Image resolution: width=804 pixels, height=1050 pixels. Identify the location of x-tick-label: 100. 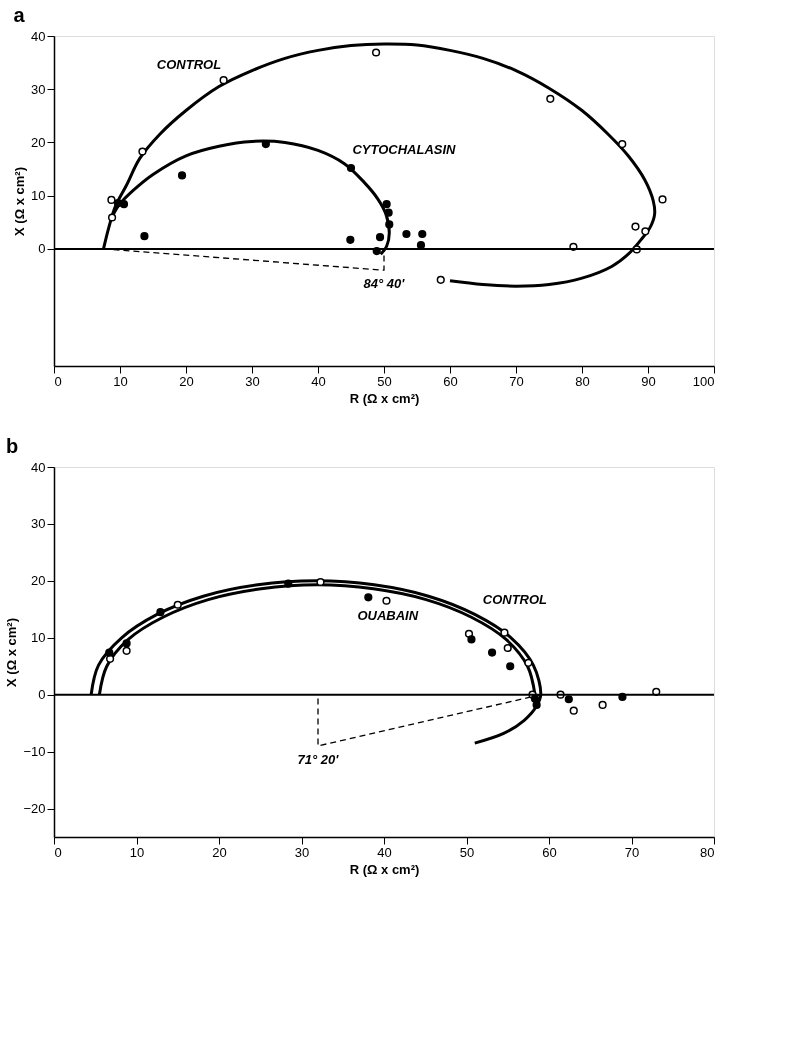
(703, 381).